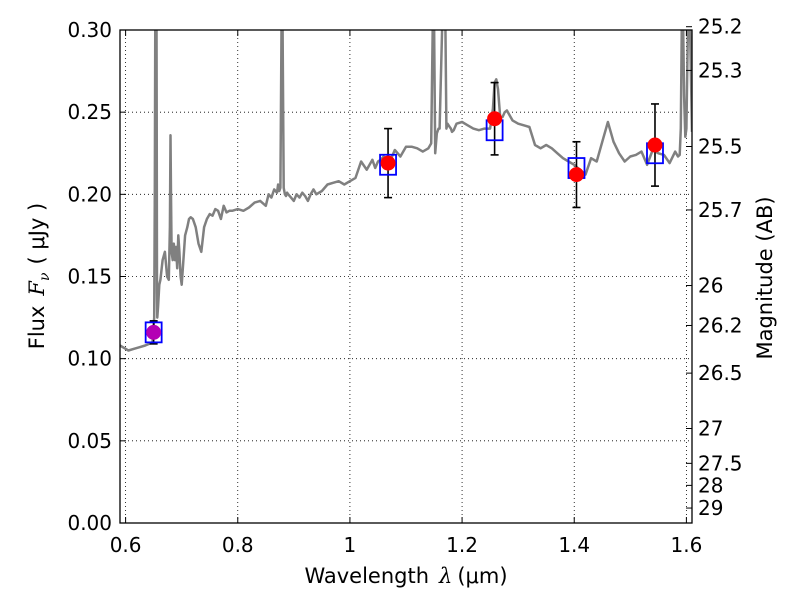 This screenshot has width=800, height=600. Describe the element at coordinates (462, 545) in the screenshot. I see `x-tick-label: 1.2` at that location.